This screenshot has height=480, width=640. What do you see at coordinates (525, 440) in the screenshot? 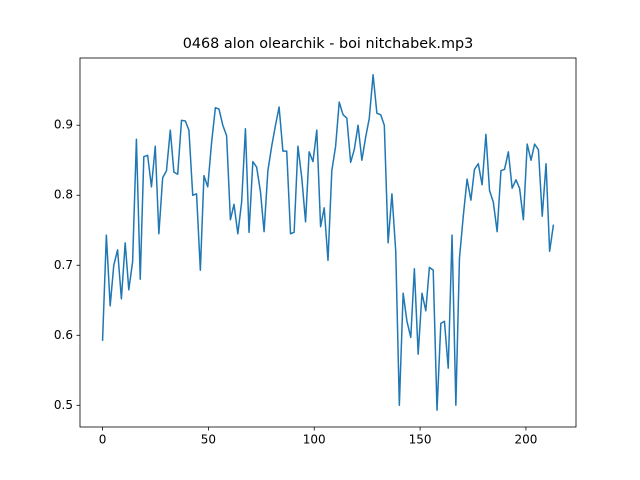
I see `x-tick-label: 200` at bounding box center [525, 440].